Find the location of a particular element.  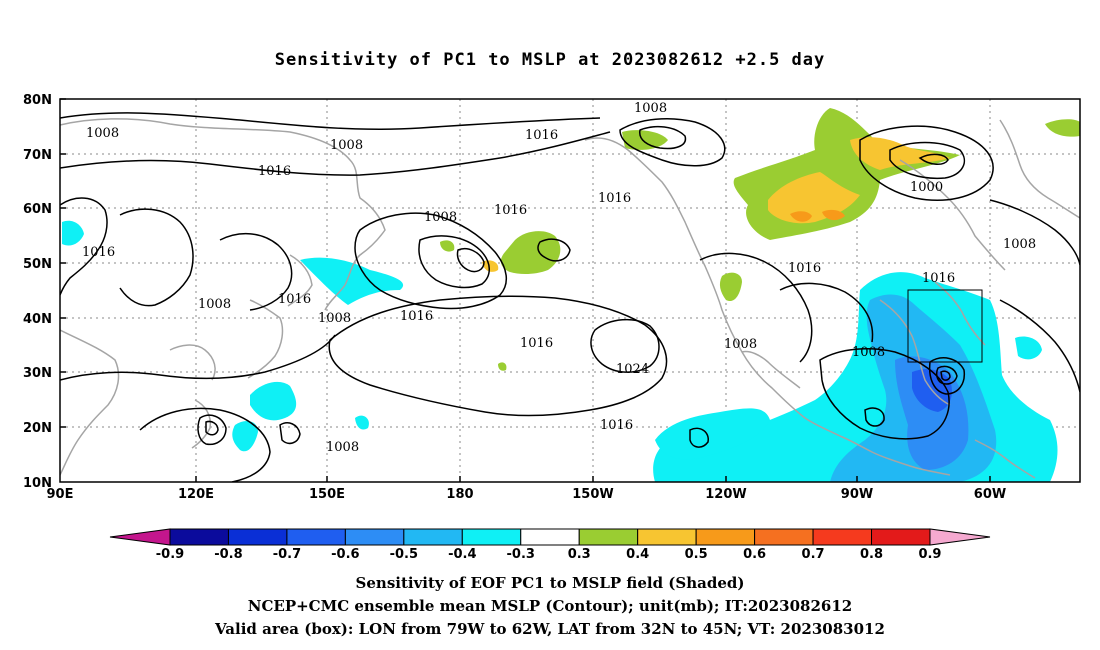

far-west-cyan is located at coordinates (73, 233).